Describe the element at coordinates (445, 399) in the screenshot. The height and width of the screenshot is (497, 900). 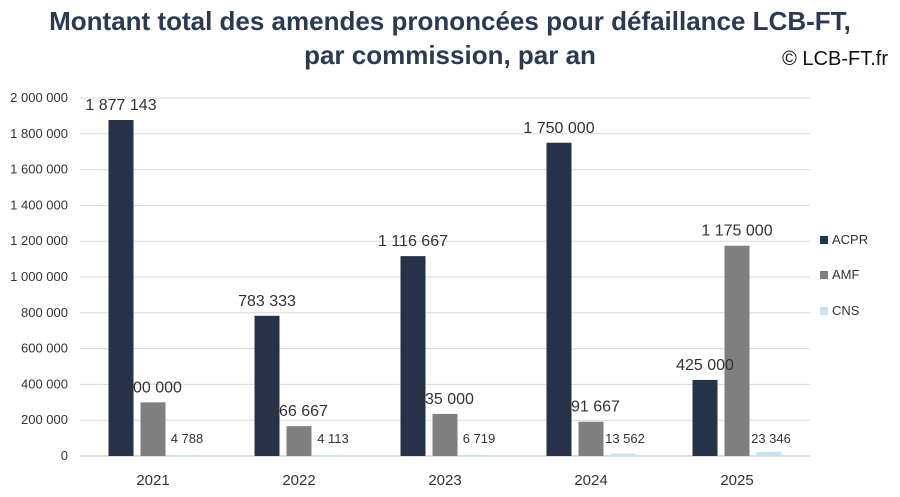
I see `data-label-amf-2023: 235 000` at that location.